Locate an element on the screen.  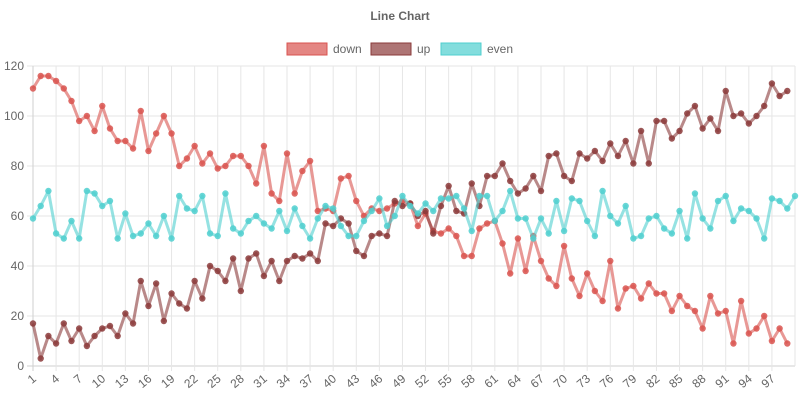
legend-swatch-even is located at coordinates (461, 49).